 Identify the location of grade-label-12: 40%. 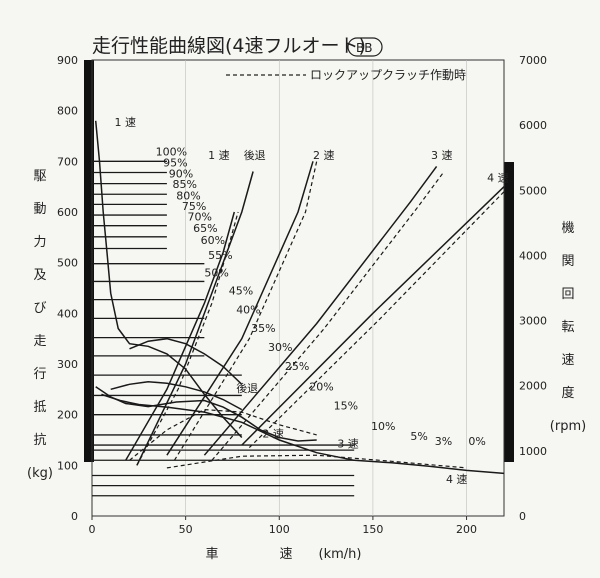
(248, 309).